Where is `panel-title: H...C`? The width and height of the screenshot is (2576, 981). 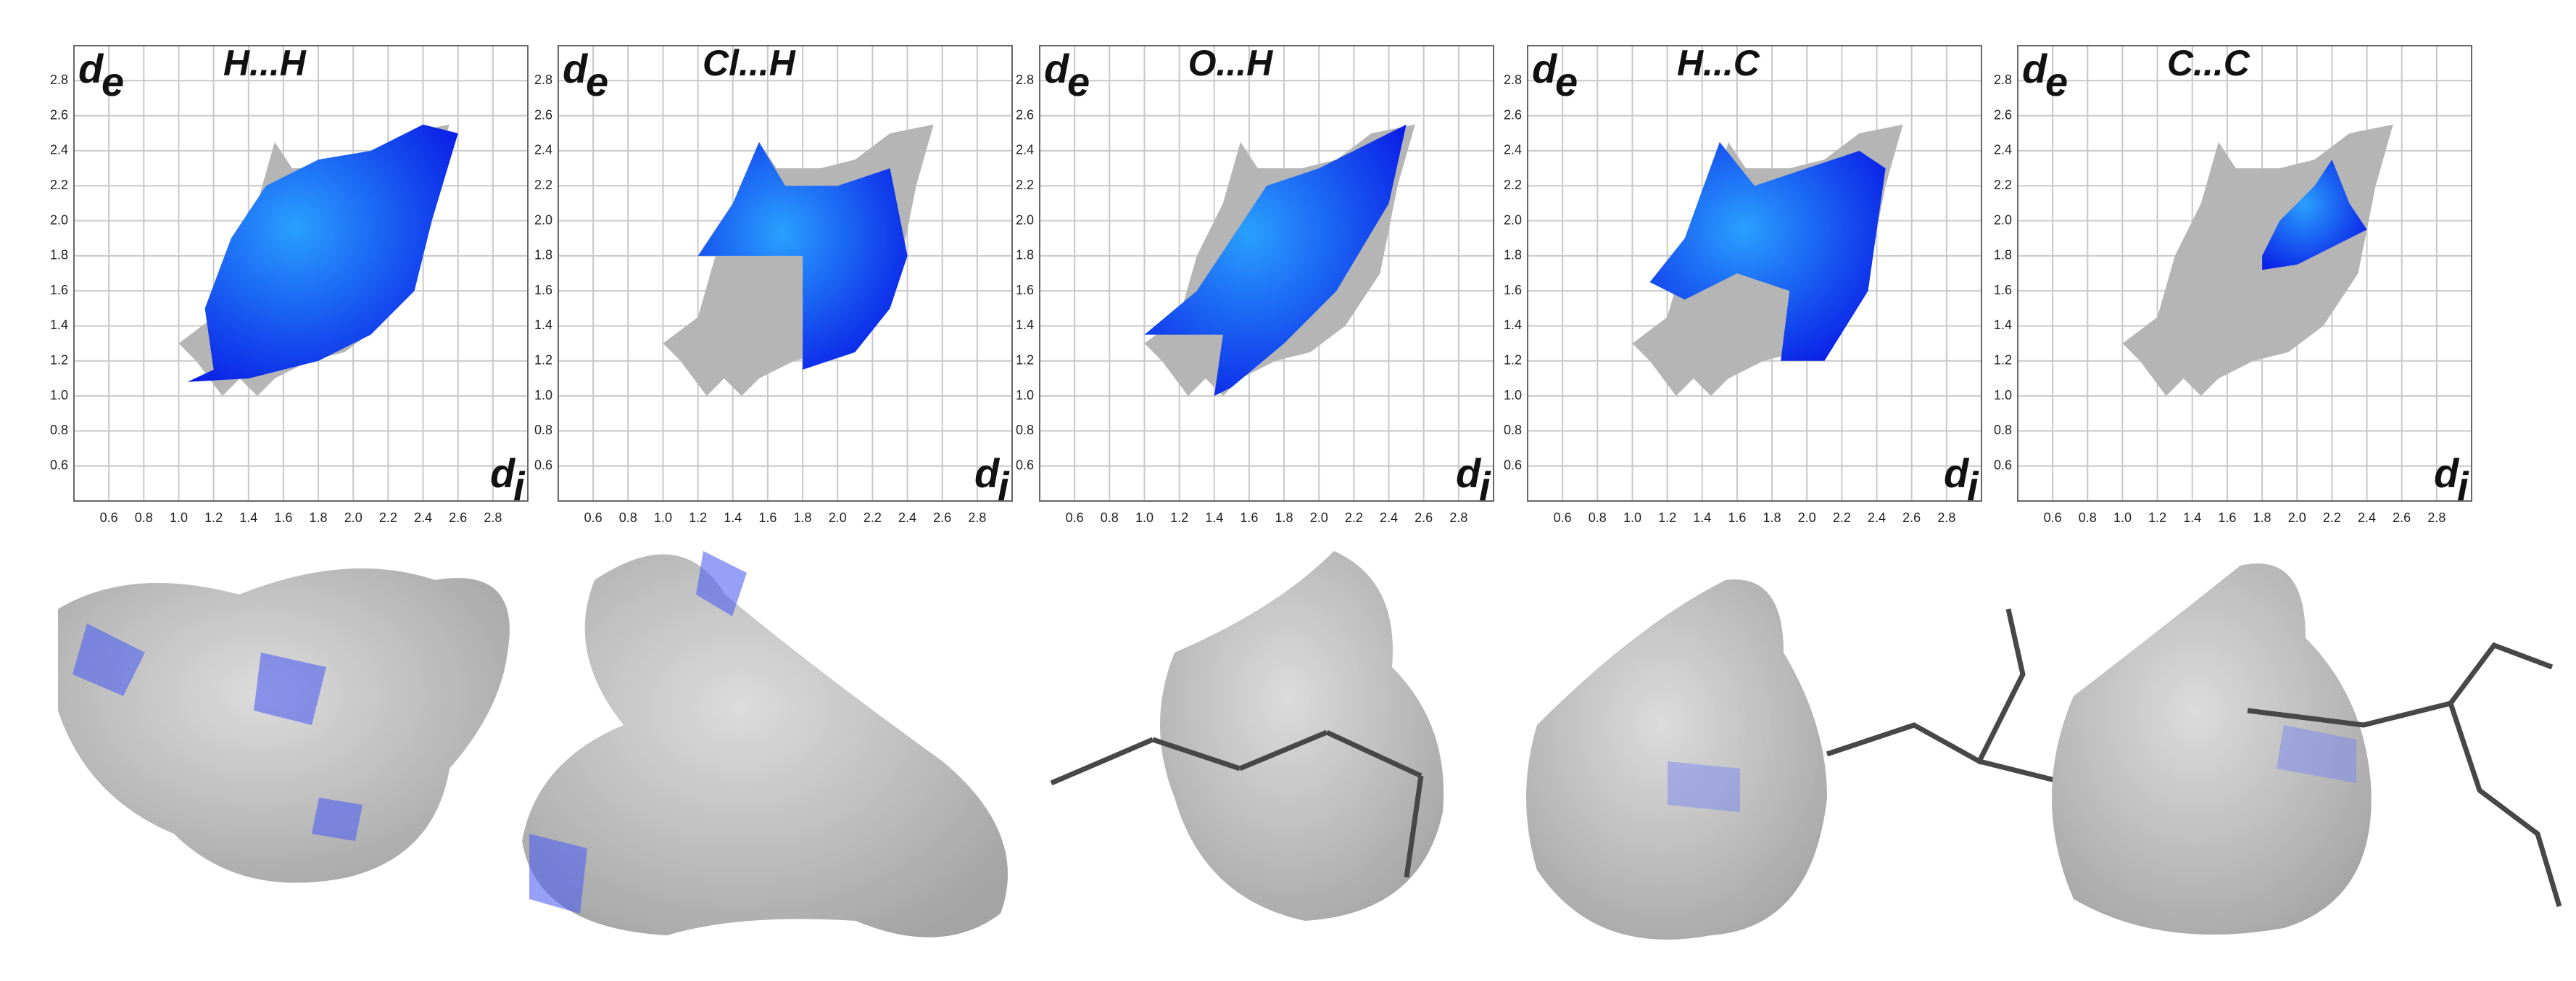 panel-title: H...C is located at coordinates (1719, 63).